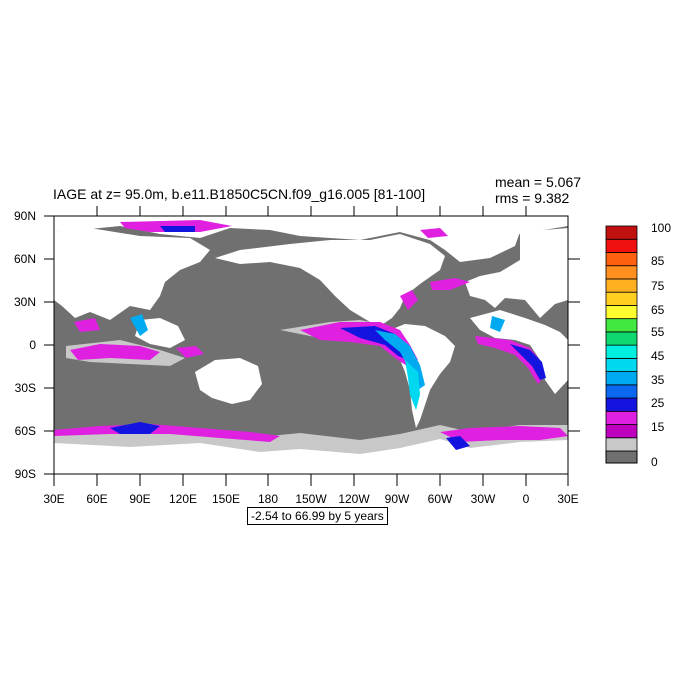 The height and width of the screenshot is (700, 700). What do you see at coordinates (228, 381) in the screenshot?
I see `land-australia` at bounding box center [228, 381].